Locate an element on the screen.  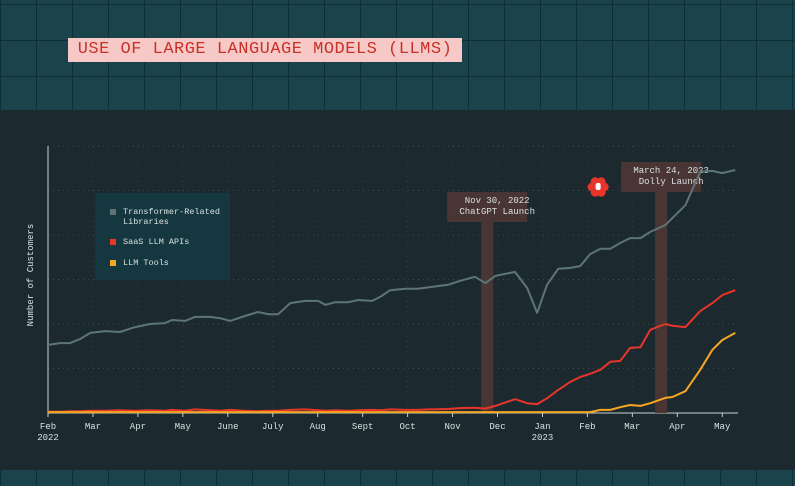
x-tick-label: Sept is located at coordinates (363, 427).